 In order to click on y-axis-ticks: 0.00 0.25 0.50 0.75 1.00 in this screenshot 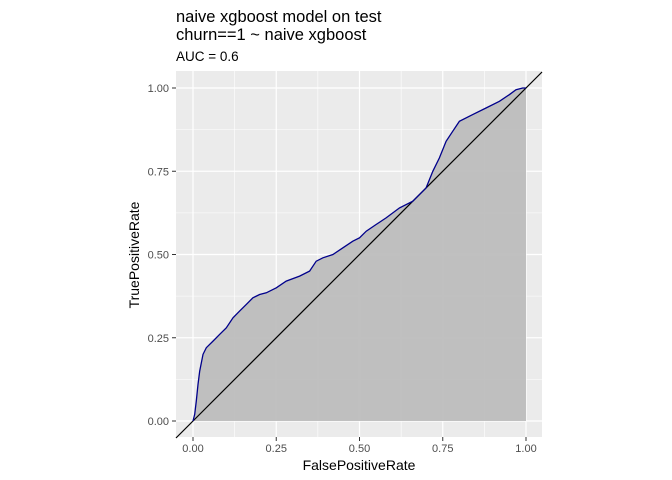, I will do `click(162, 255)`.